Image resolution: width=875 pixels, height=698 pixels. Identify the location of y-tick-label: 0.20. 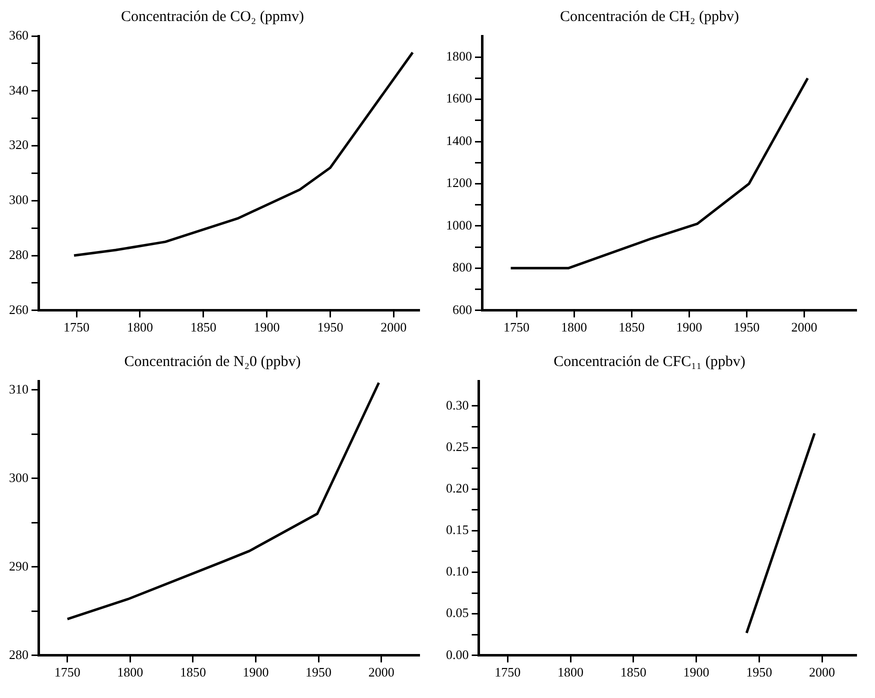
(457, 488).